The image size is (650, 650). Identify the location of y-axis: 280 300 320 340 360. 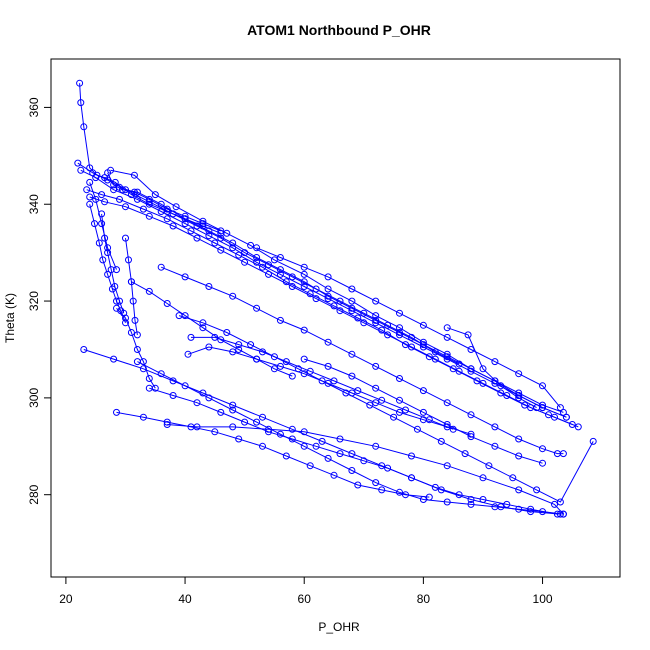
(39, 301).